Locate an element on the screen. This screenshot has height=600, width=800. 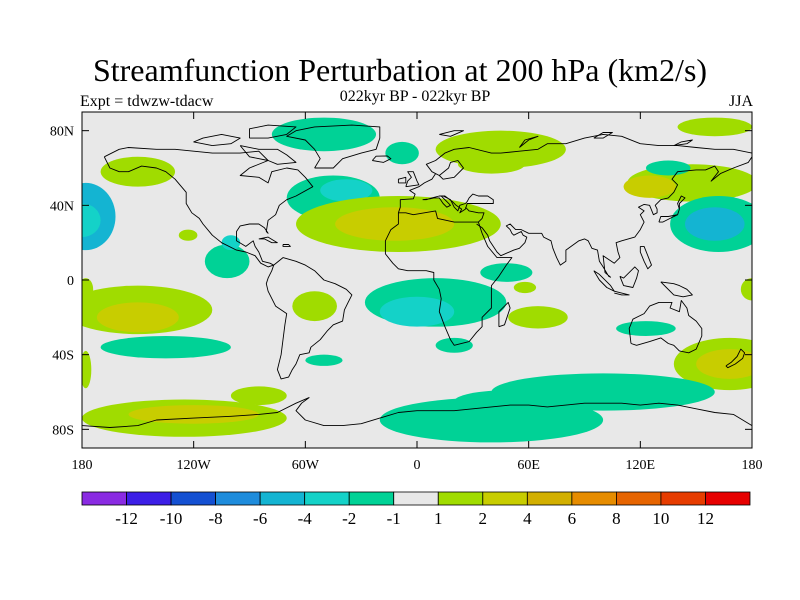
lon-tick-label: 120W is located at coordinates (194, 465).